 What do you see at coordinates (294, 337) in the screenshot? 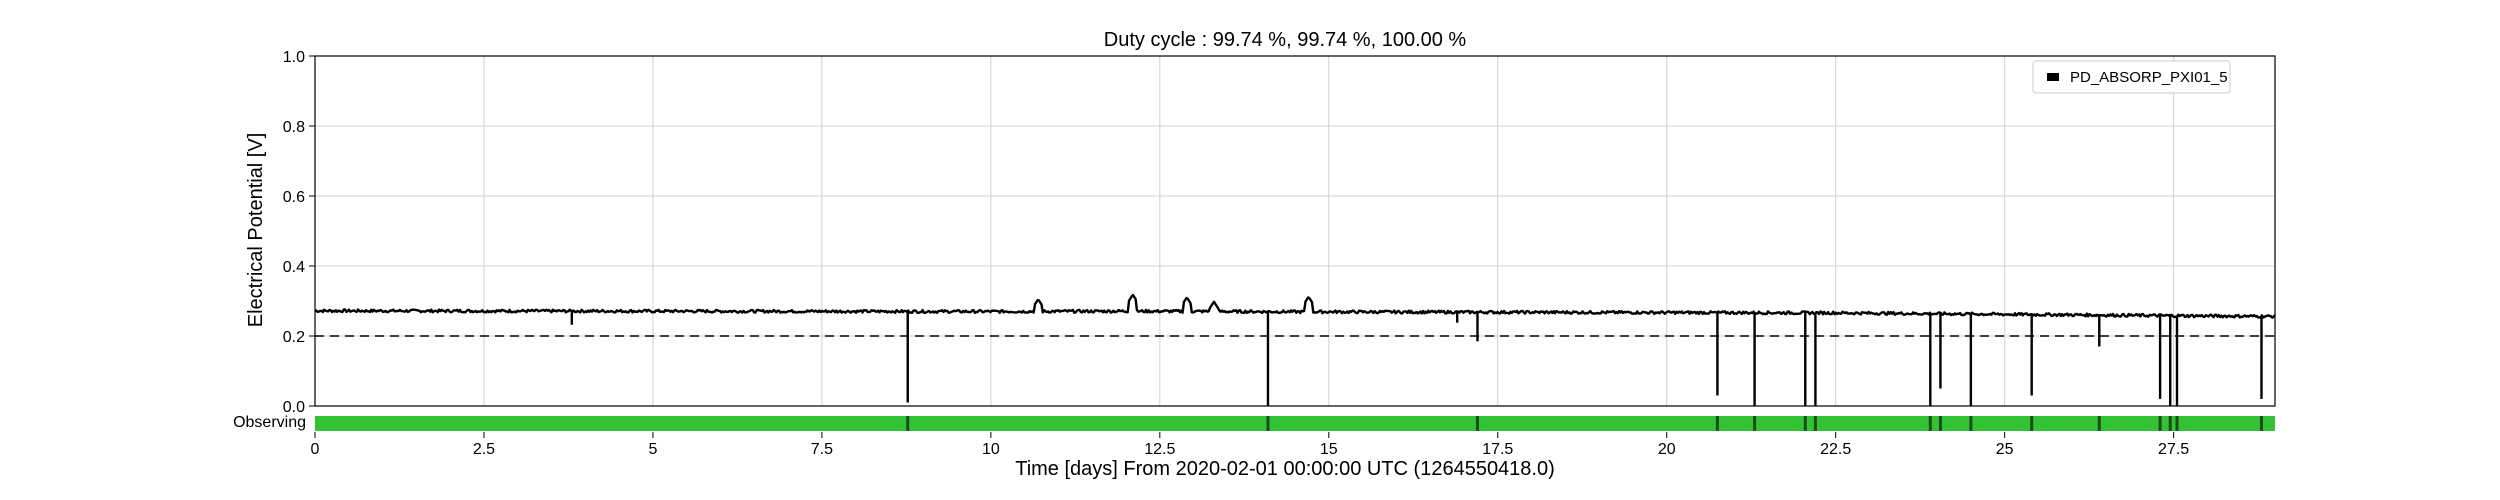
I see `y-tick-label: 0.2` at bounding box center [294, 337].